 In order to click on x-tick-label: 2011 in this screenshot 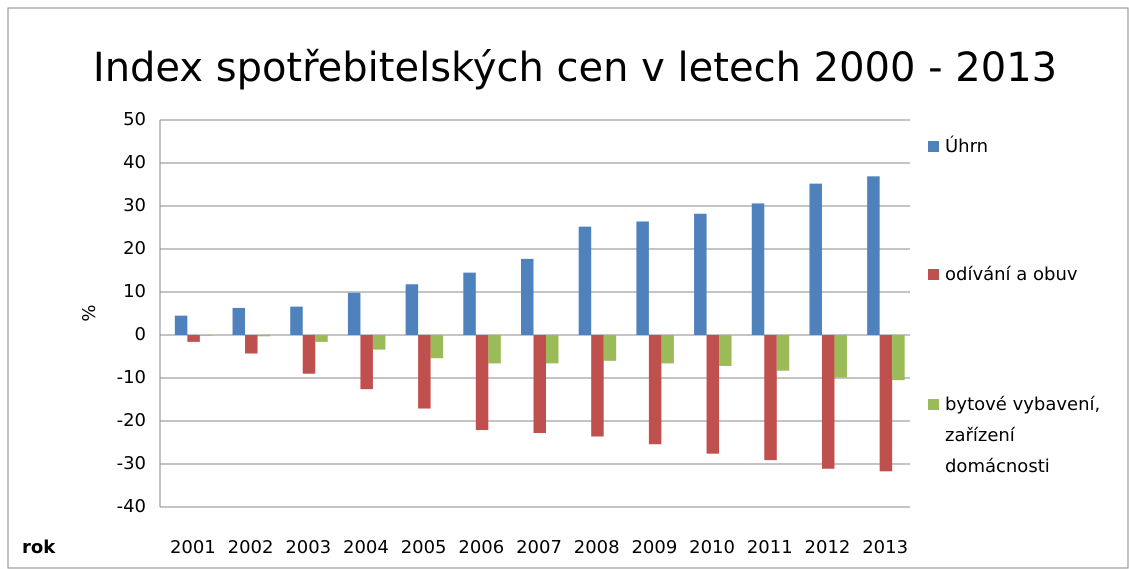, I will do `click(770, 547)`.